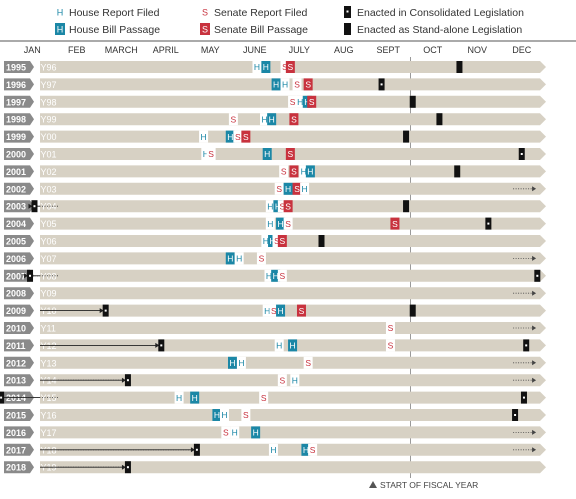  What do you see at coordinates (344, 50) in the screenshot?
I see `month-label: AUG` at bounding box center [344, 50].